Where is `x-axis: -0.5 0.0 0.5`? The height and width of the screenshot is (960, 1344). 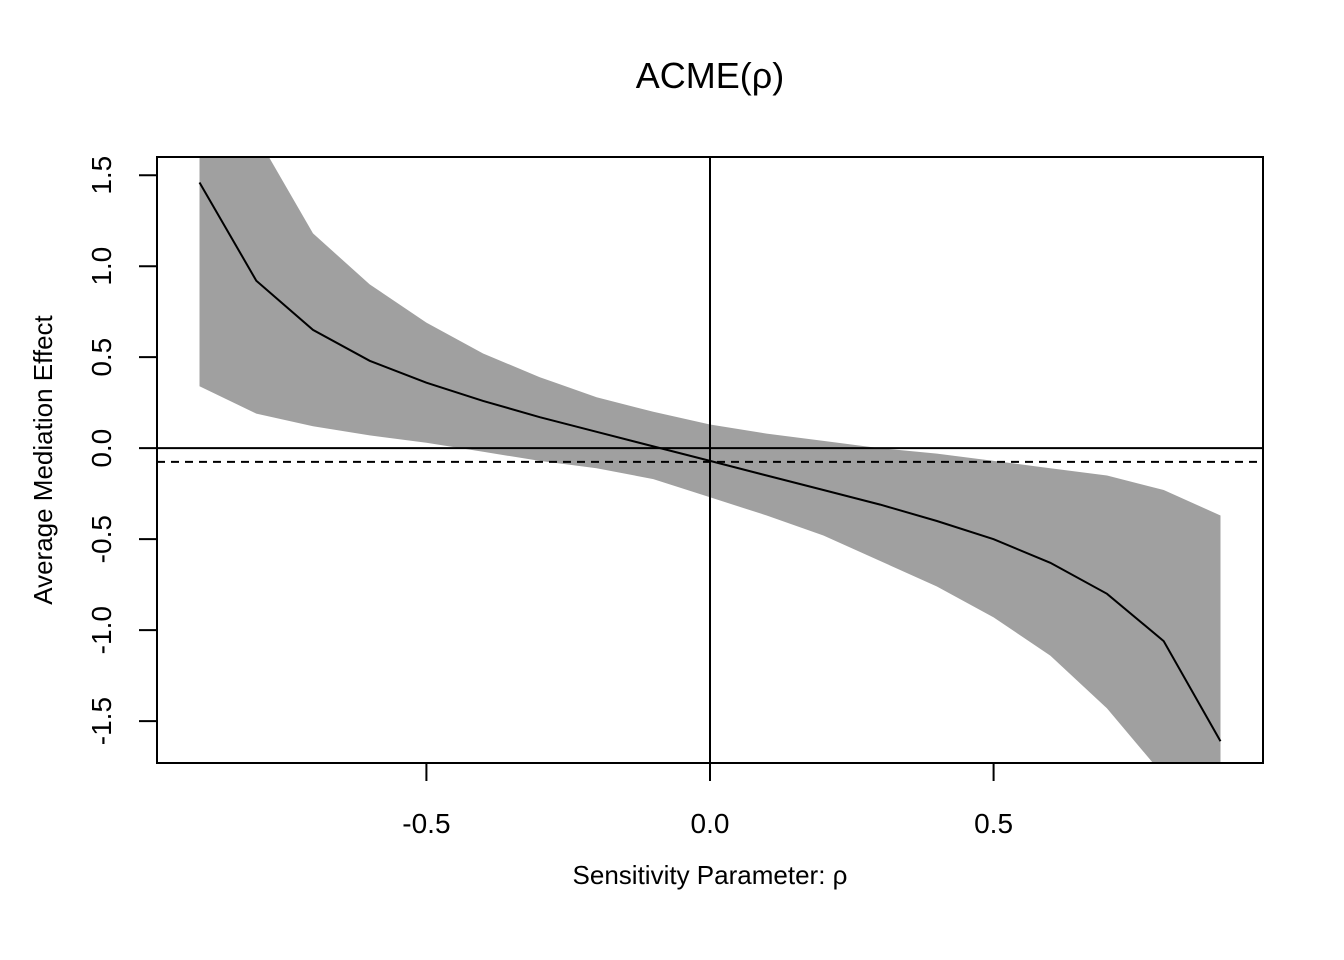
x-axis: -0.5 0.0 0.5 is located at coordinates (707, 801).